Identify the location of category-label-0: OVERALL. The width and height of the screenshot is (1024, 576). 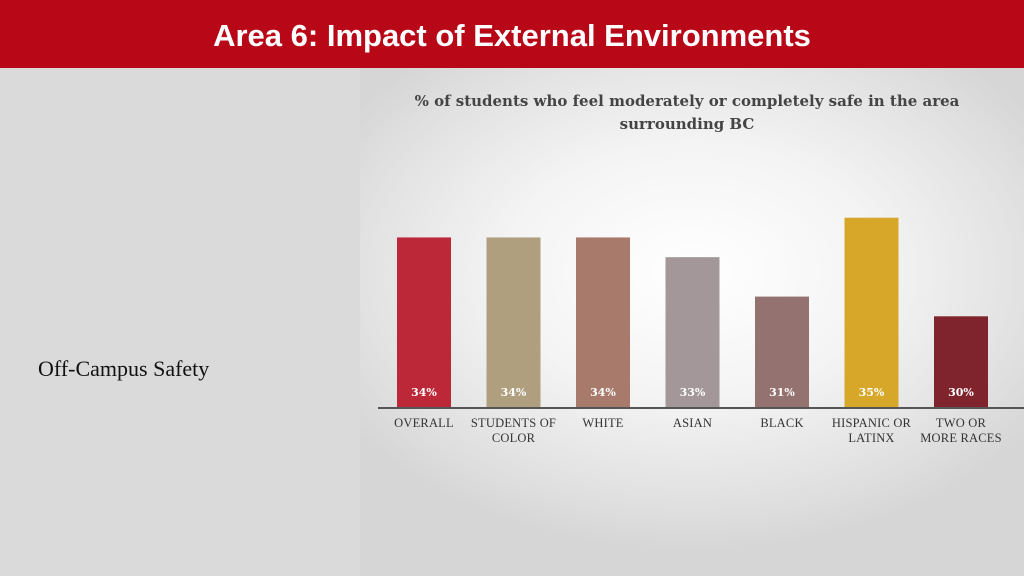
(424, 423).